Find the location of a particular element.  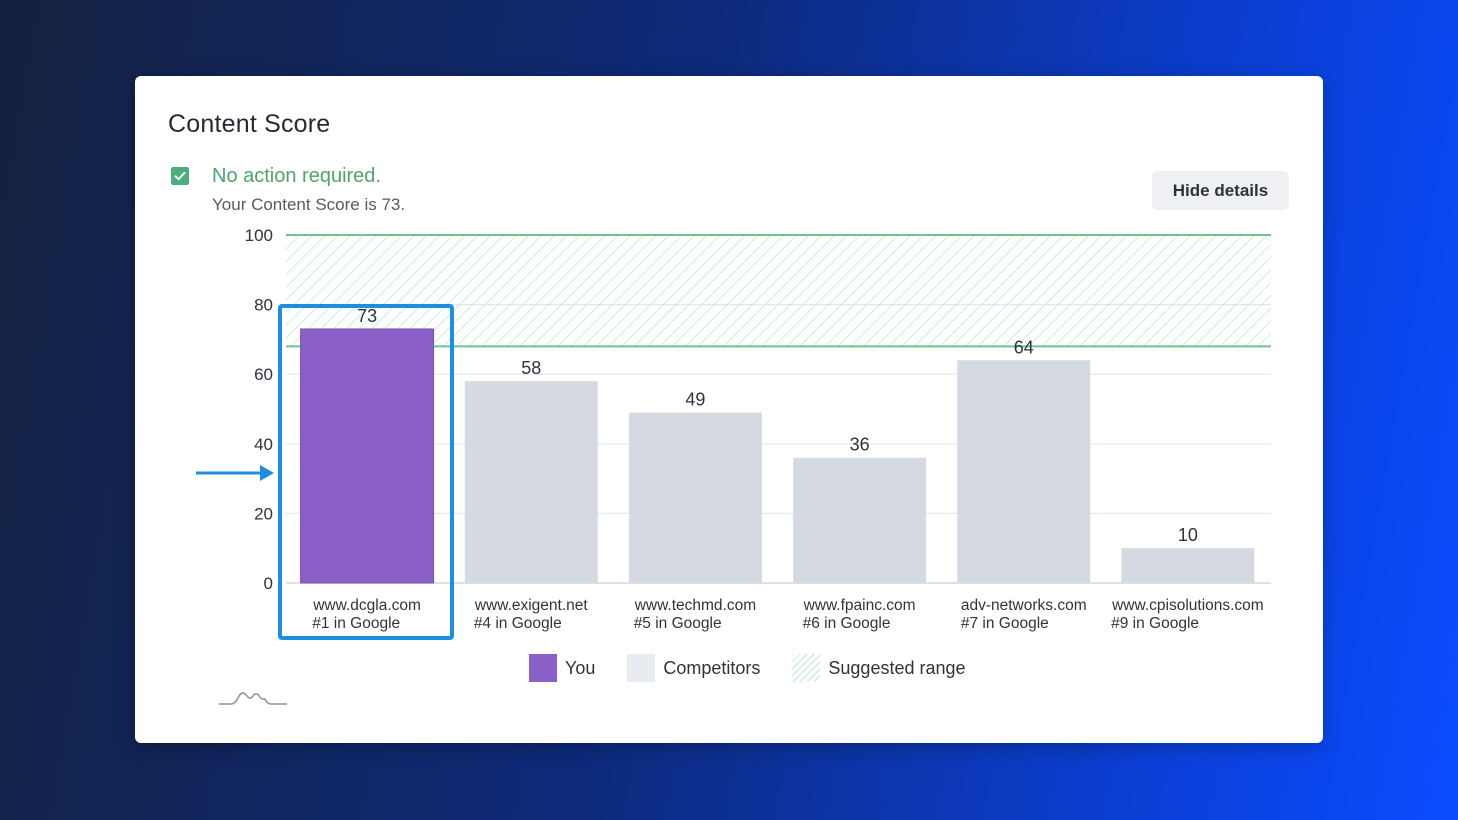

y-tick-label: 100 is located at coordinates (259, 235).